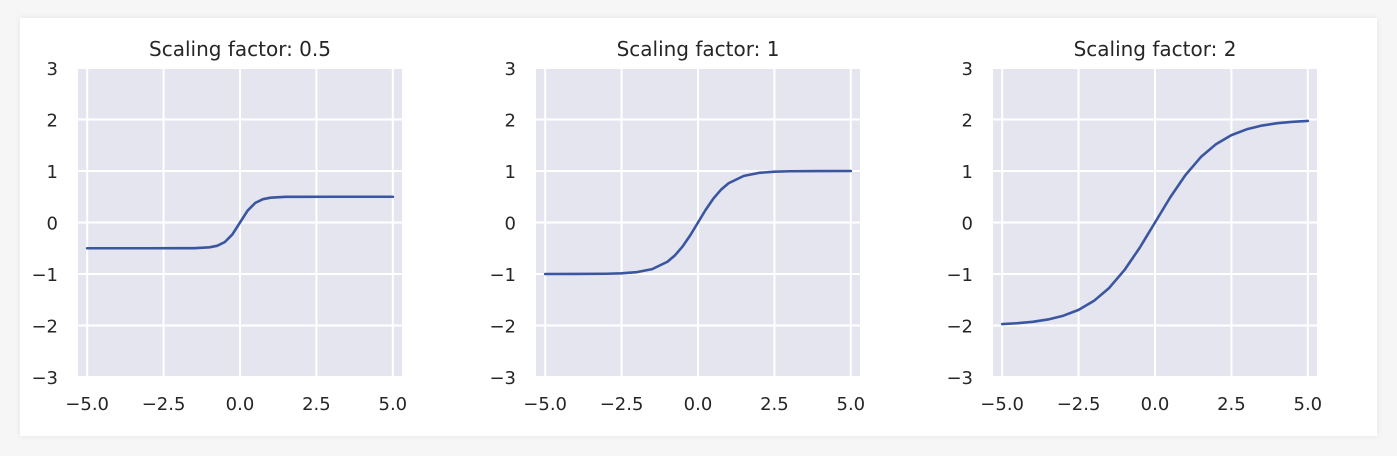 This screenshot has width=1397, height=456. What do you see at coordinates (1155, 49) in the screenshot?
I see `subplot-title: Scaling factor: 2` at bounding box center [1155, 49].